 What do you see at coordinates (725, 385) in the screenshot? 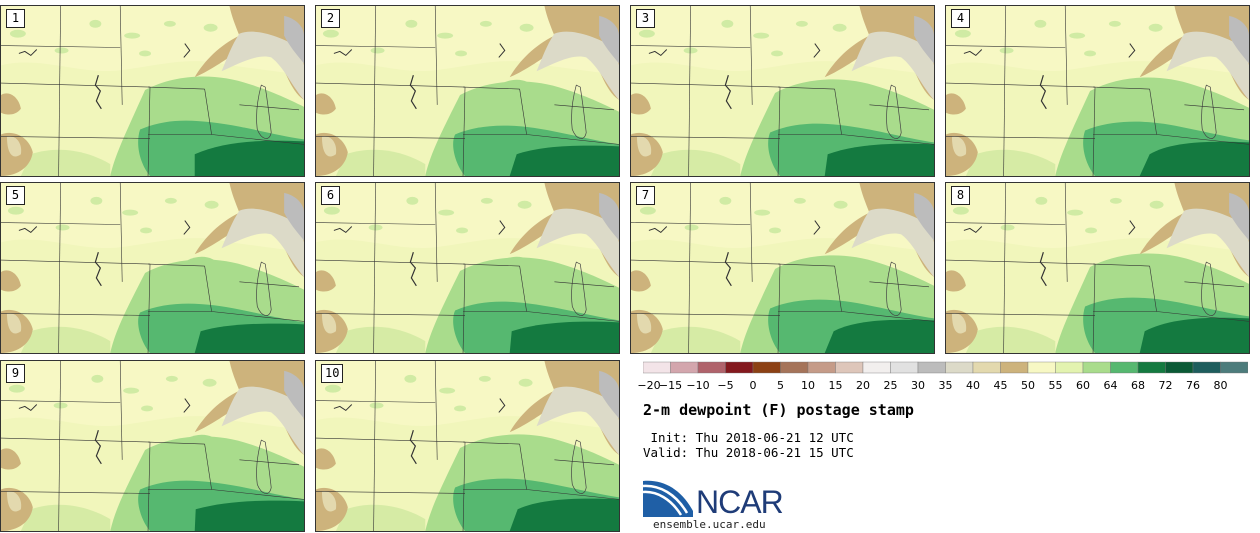
I see `colorbar-tick-label: −5` at bounding box center [725, 385].